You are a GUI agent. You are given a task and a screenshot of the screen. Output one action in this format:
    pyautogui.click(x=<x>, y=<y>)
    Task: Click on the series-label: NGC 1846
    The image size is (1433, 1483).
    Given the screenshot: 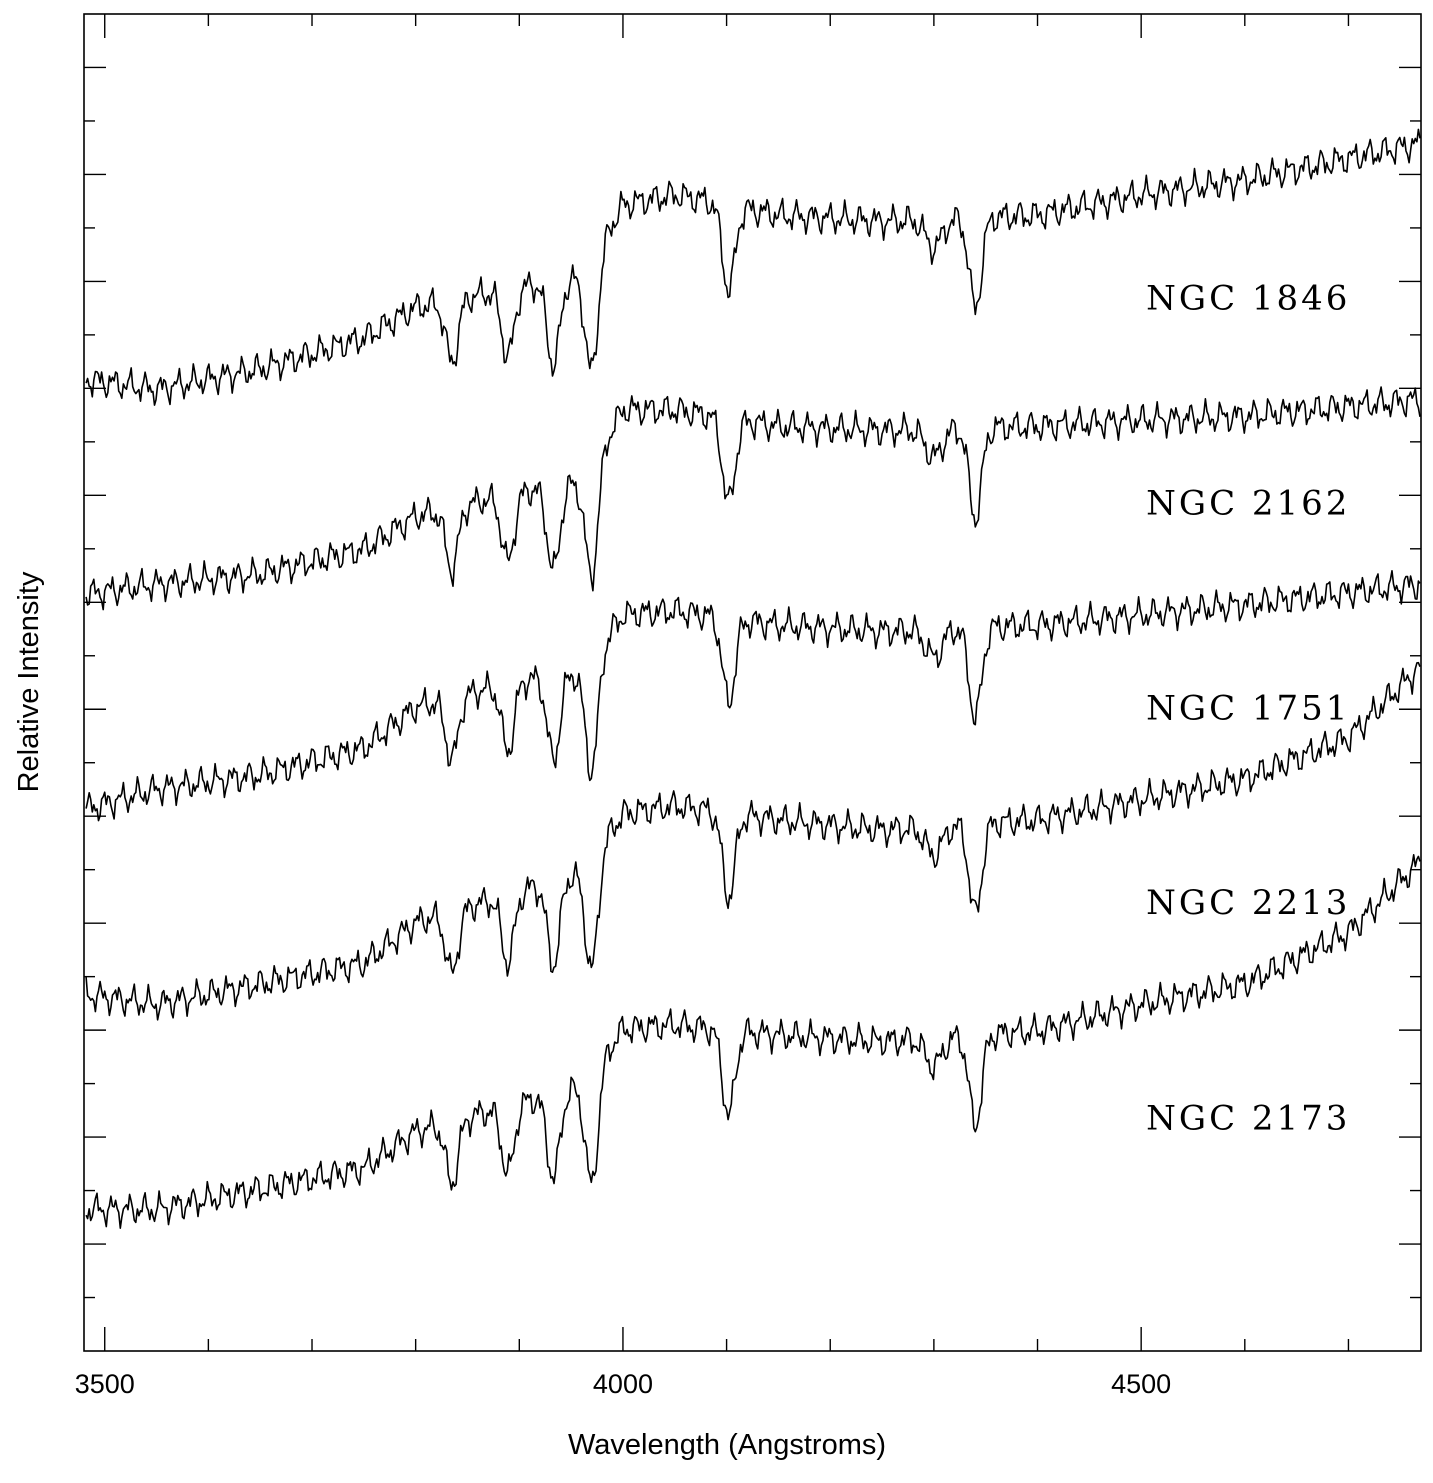 What is the action you would take?
    pyautogui.click(x=1248, y=298)
    